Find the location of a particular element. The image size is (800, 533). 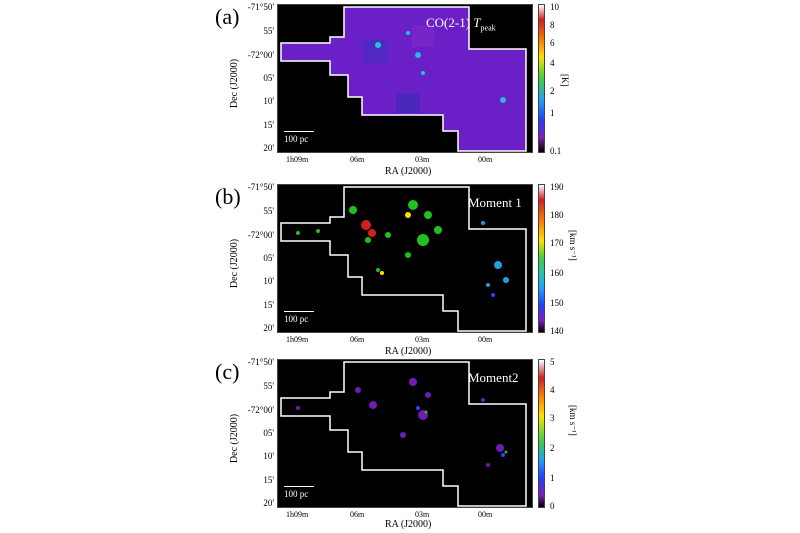

map-frame: Moment2 100 pc is located at coordinates (405, 433).